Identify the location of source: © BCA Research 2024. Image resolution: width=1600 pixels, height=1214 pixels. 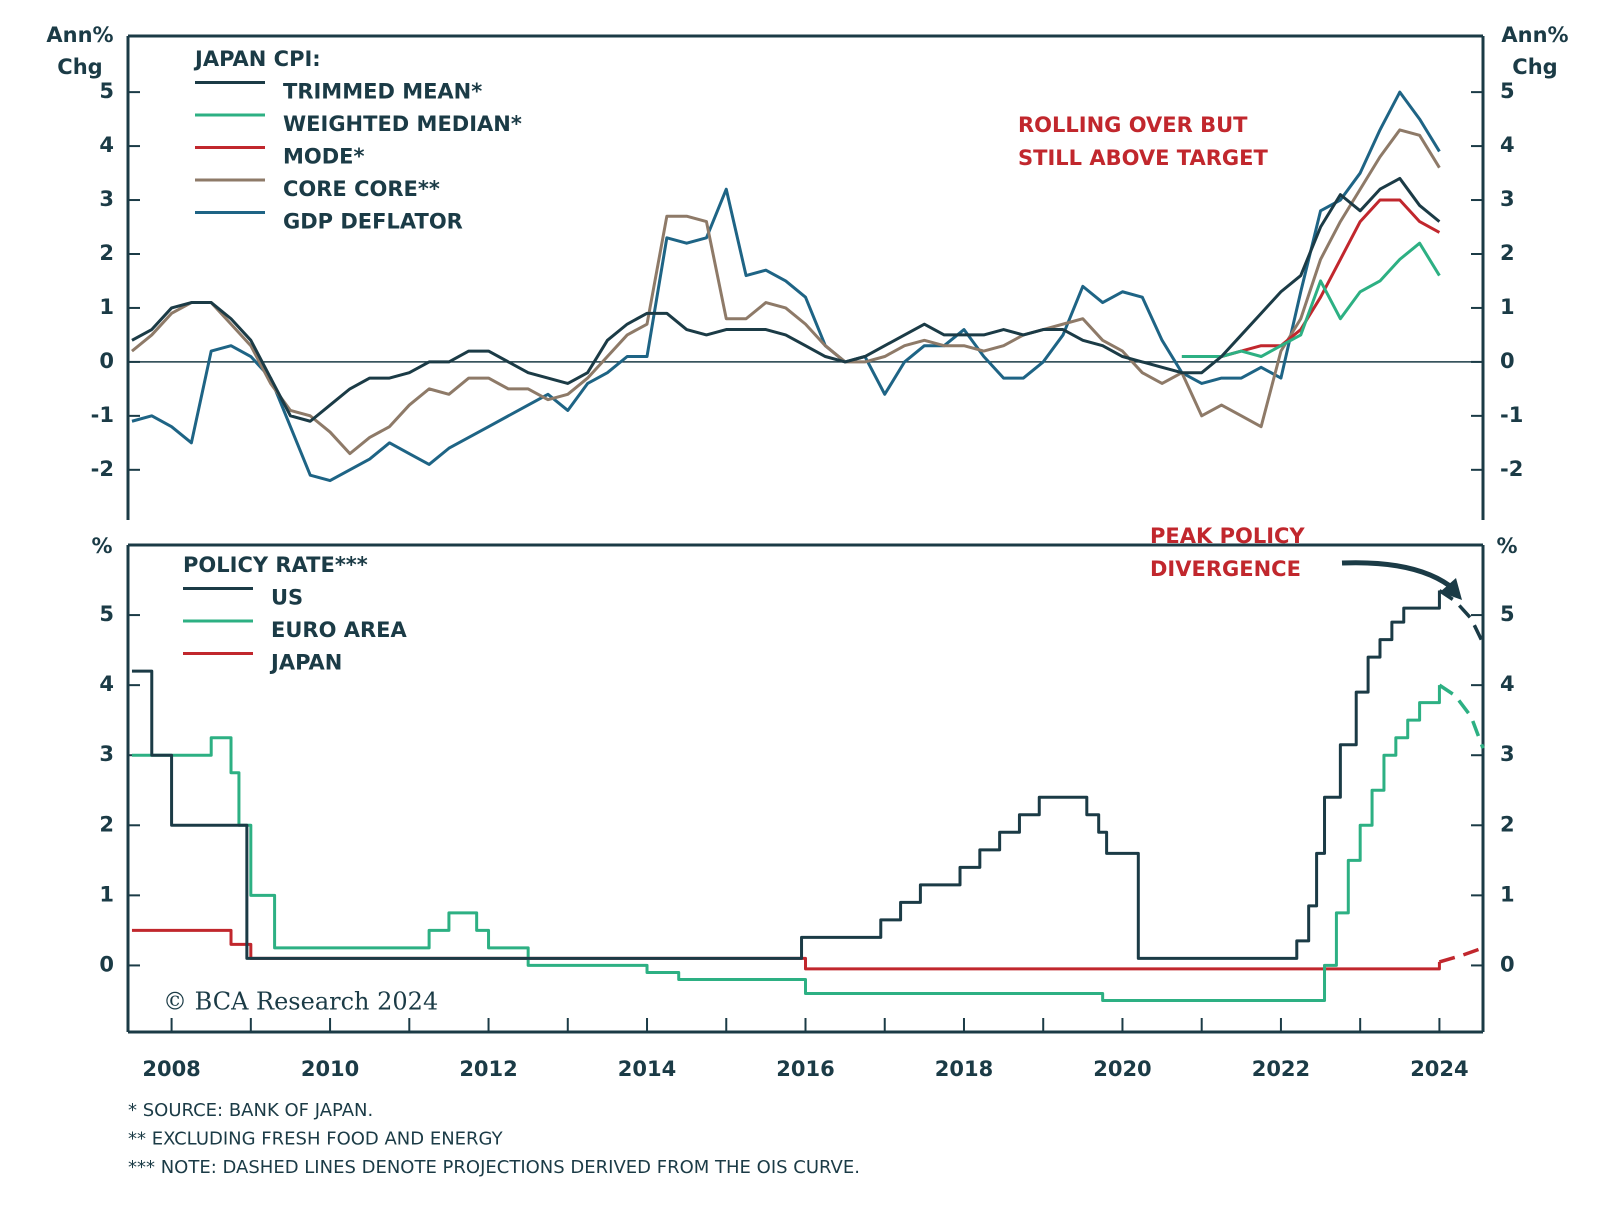
(300, 1002).